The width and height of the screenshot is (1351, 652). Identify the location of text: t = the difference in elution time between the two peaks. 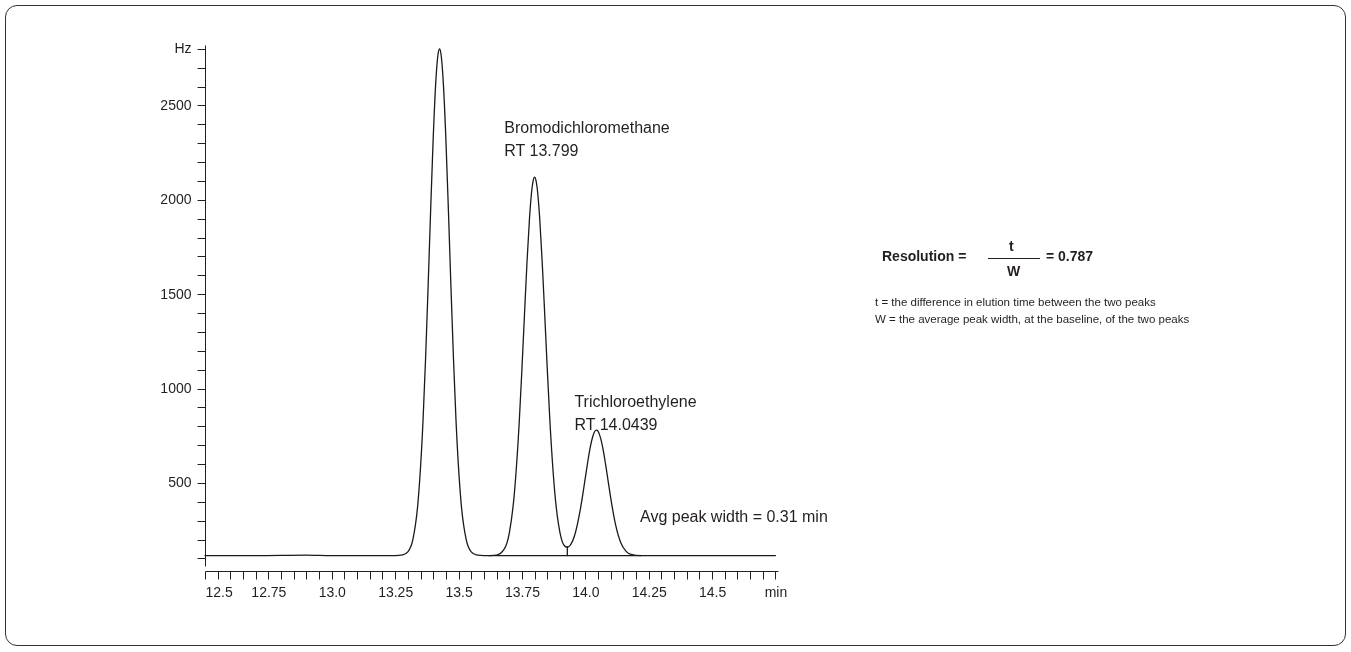
(1015, 302).